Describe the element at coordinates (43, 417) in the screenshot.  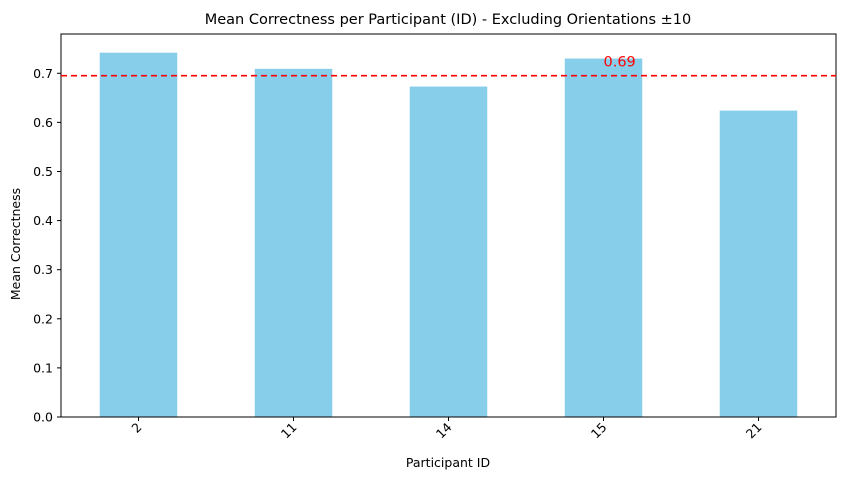
I see `y-tick-label-0.0: 0.0` at that location.